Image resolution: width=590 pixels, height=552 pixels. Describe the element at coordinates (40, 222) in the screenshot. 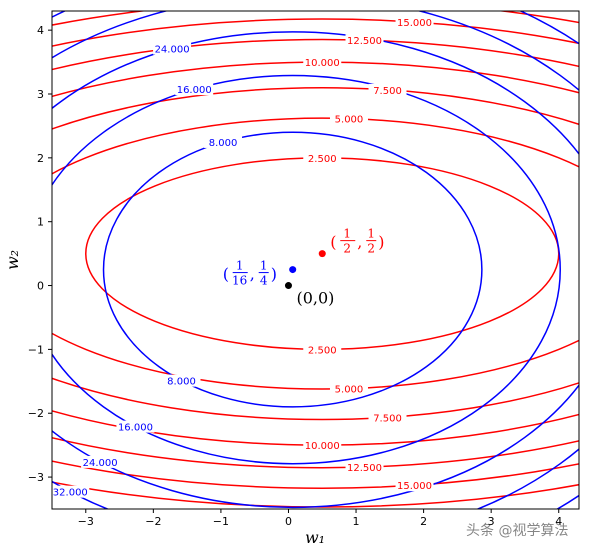

I see `y-tick-label: 1` at that location.